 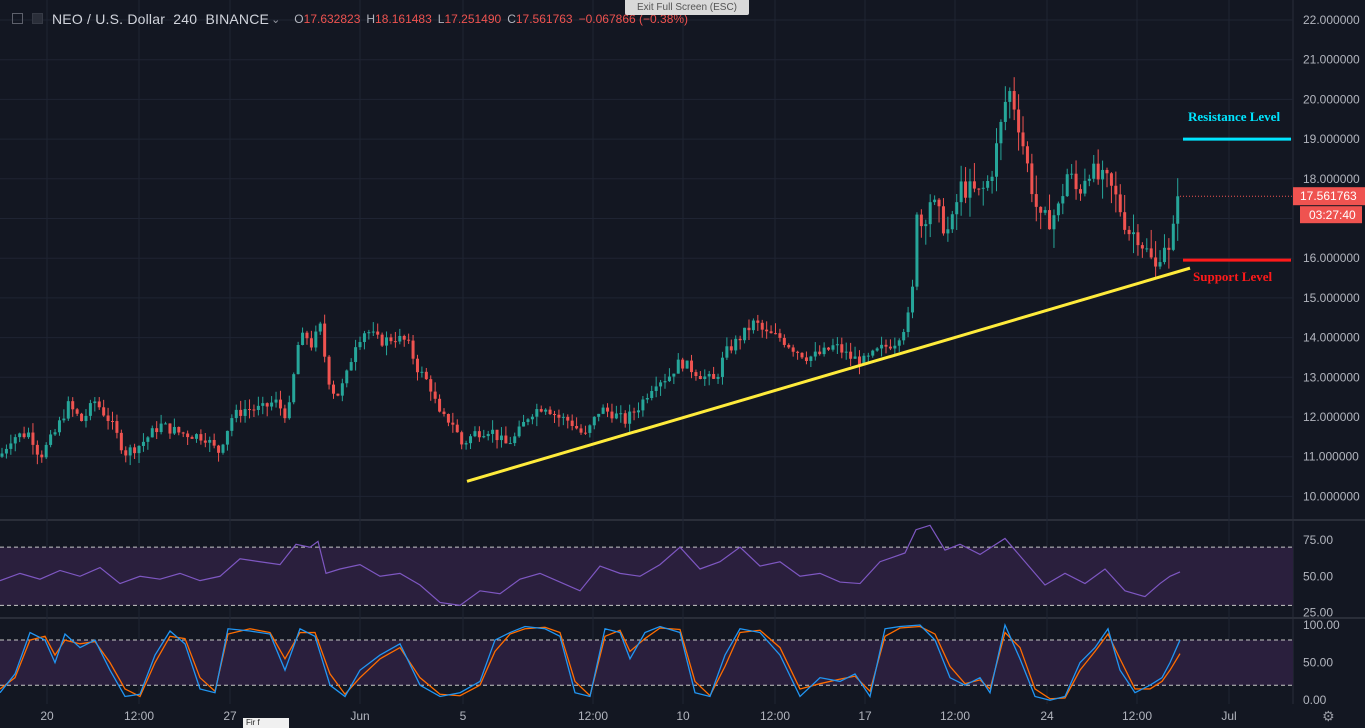 What do you see at coordinates (1228, 716) in the screenshot?
I see `time-tick-label: Jul` at bounding box center [1228, 716].